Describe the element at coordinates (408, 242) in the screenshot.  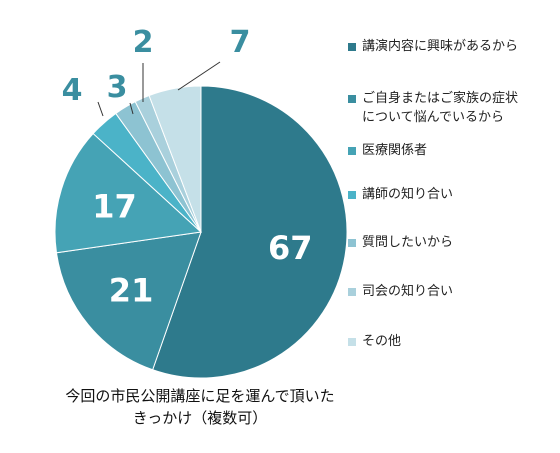
I see `legend-label: 質問したいから` at that location.